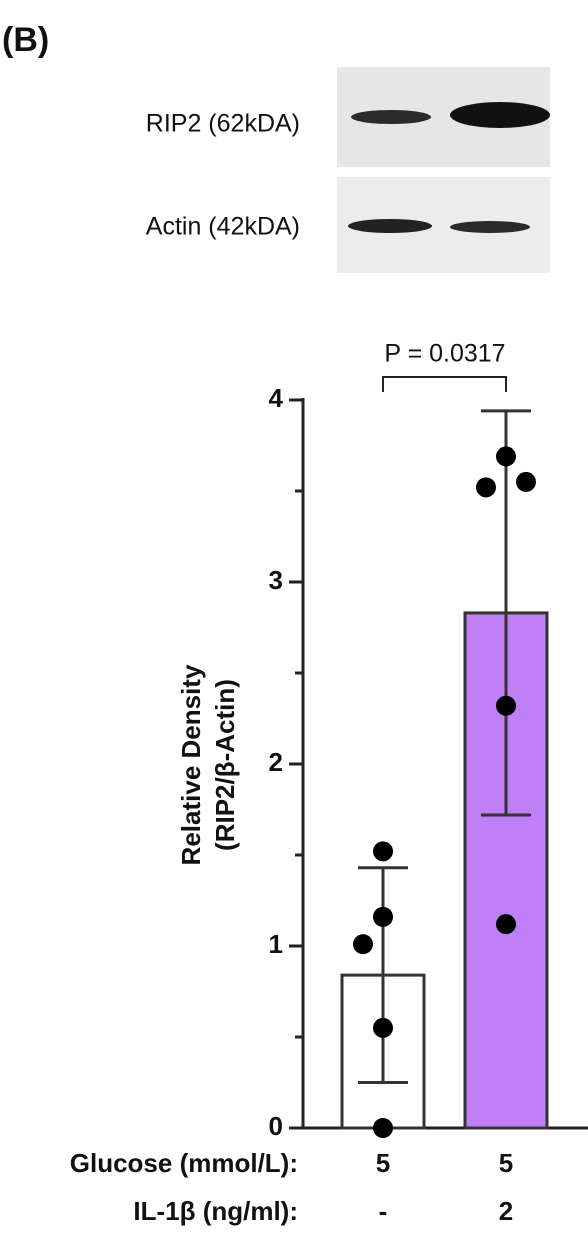  I want to click on blot-label: RIP2 (62kDA), so click(223, 124).